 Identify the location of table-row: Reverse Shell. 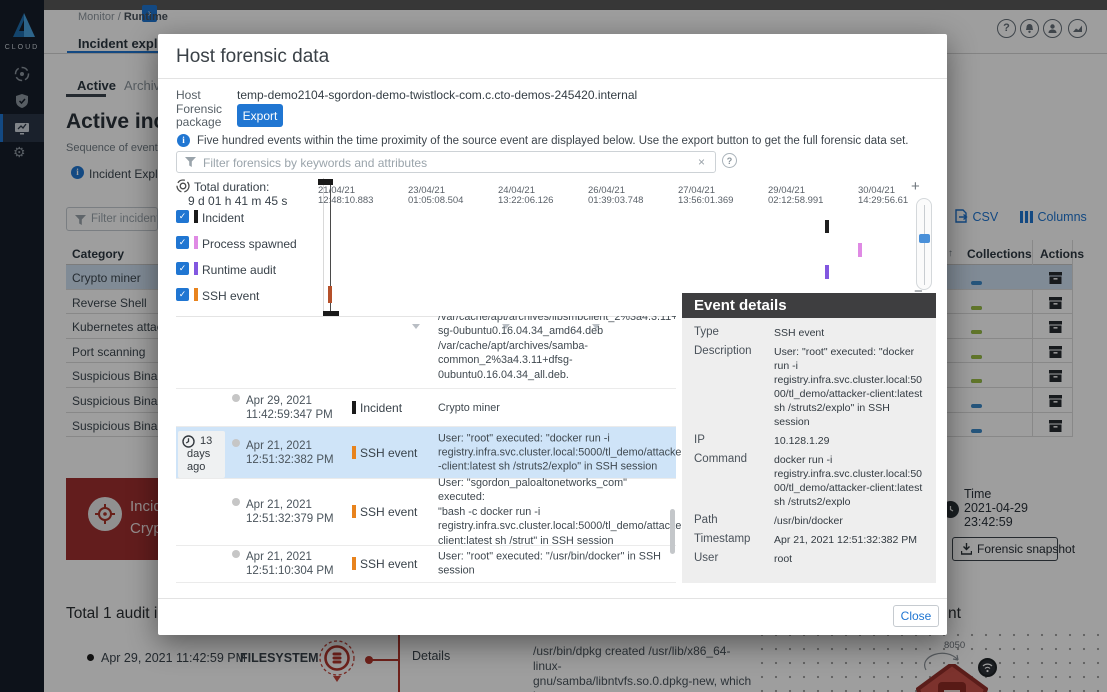
(112, 302).